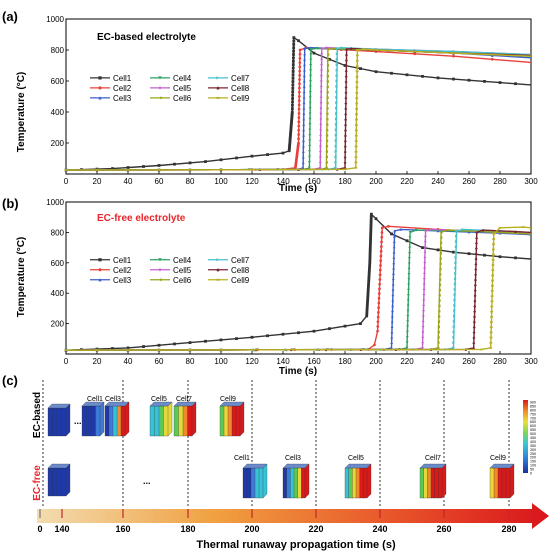 The width and height of the screenshot is (554, 553). What do you see at coordinates (252, 181) in the screenshot?
I see `panel-a-xtick-label: 120` at bounding box center [252, 181].